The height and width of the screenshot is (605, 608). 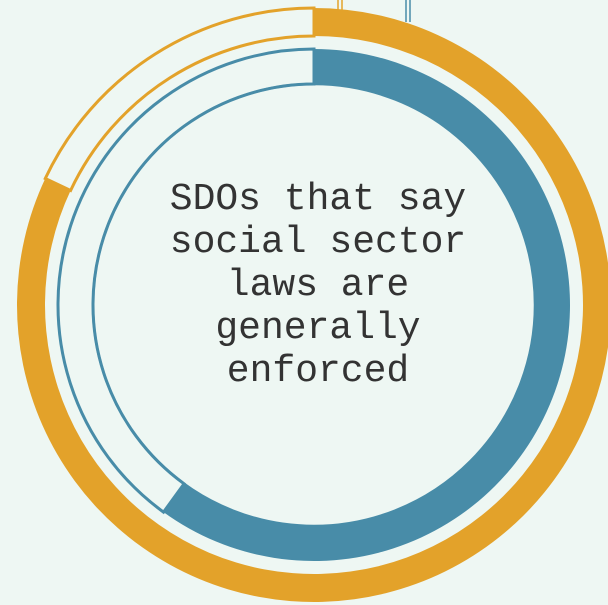 I want to click on chart-title-line: SDOs that say, so click(x=318, y=199).